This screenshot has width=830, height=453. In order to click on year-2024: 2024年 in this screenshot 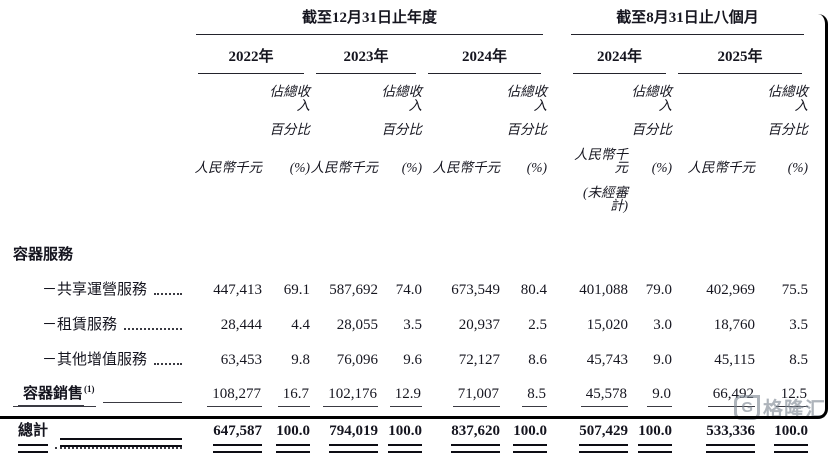, I will do `click(484, 59)`.